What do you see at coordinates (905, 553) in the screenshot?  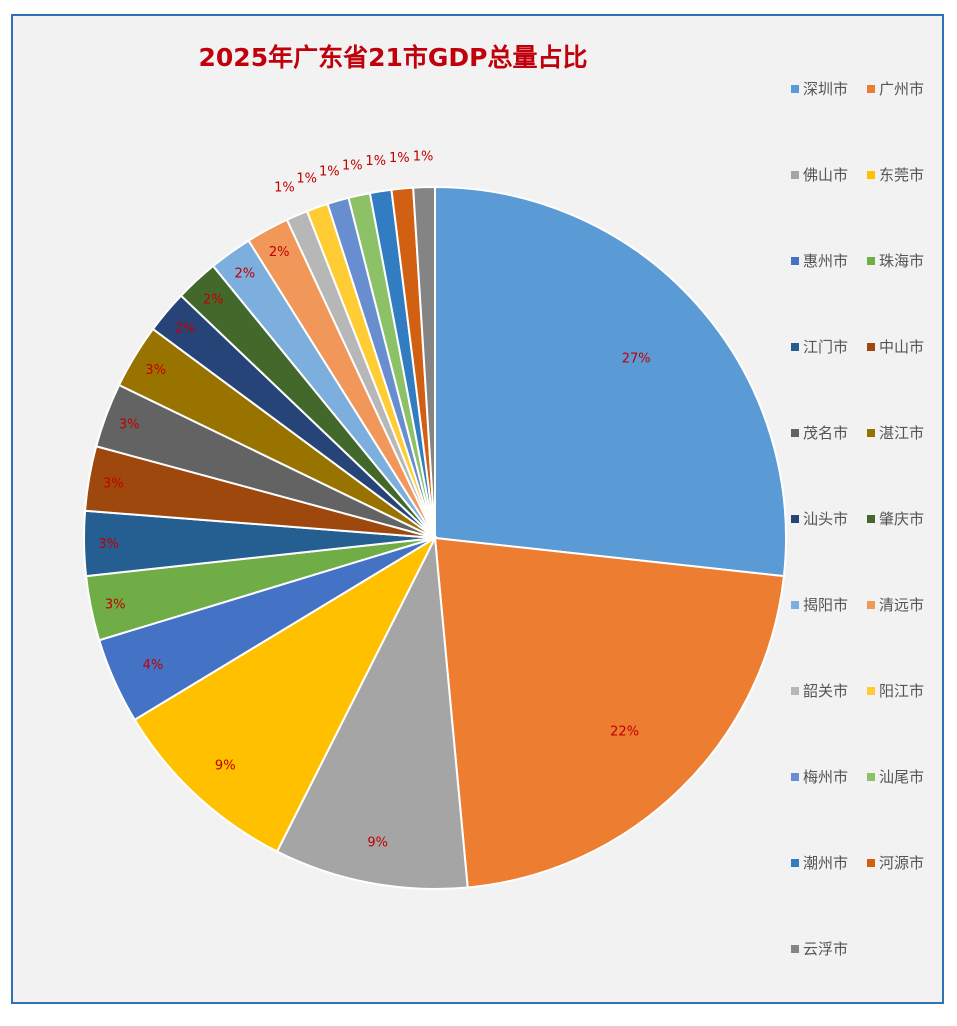 I see `legend-item: 肇庆市` at bounding box center [905, 553].